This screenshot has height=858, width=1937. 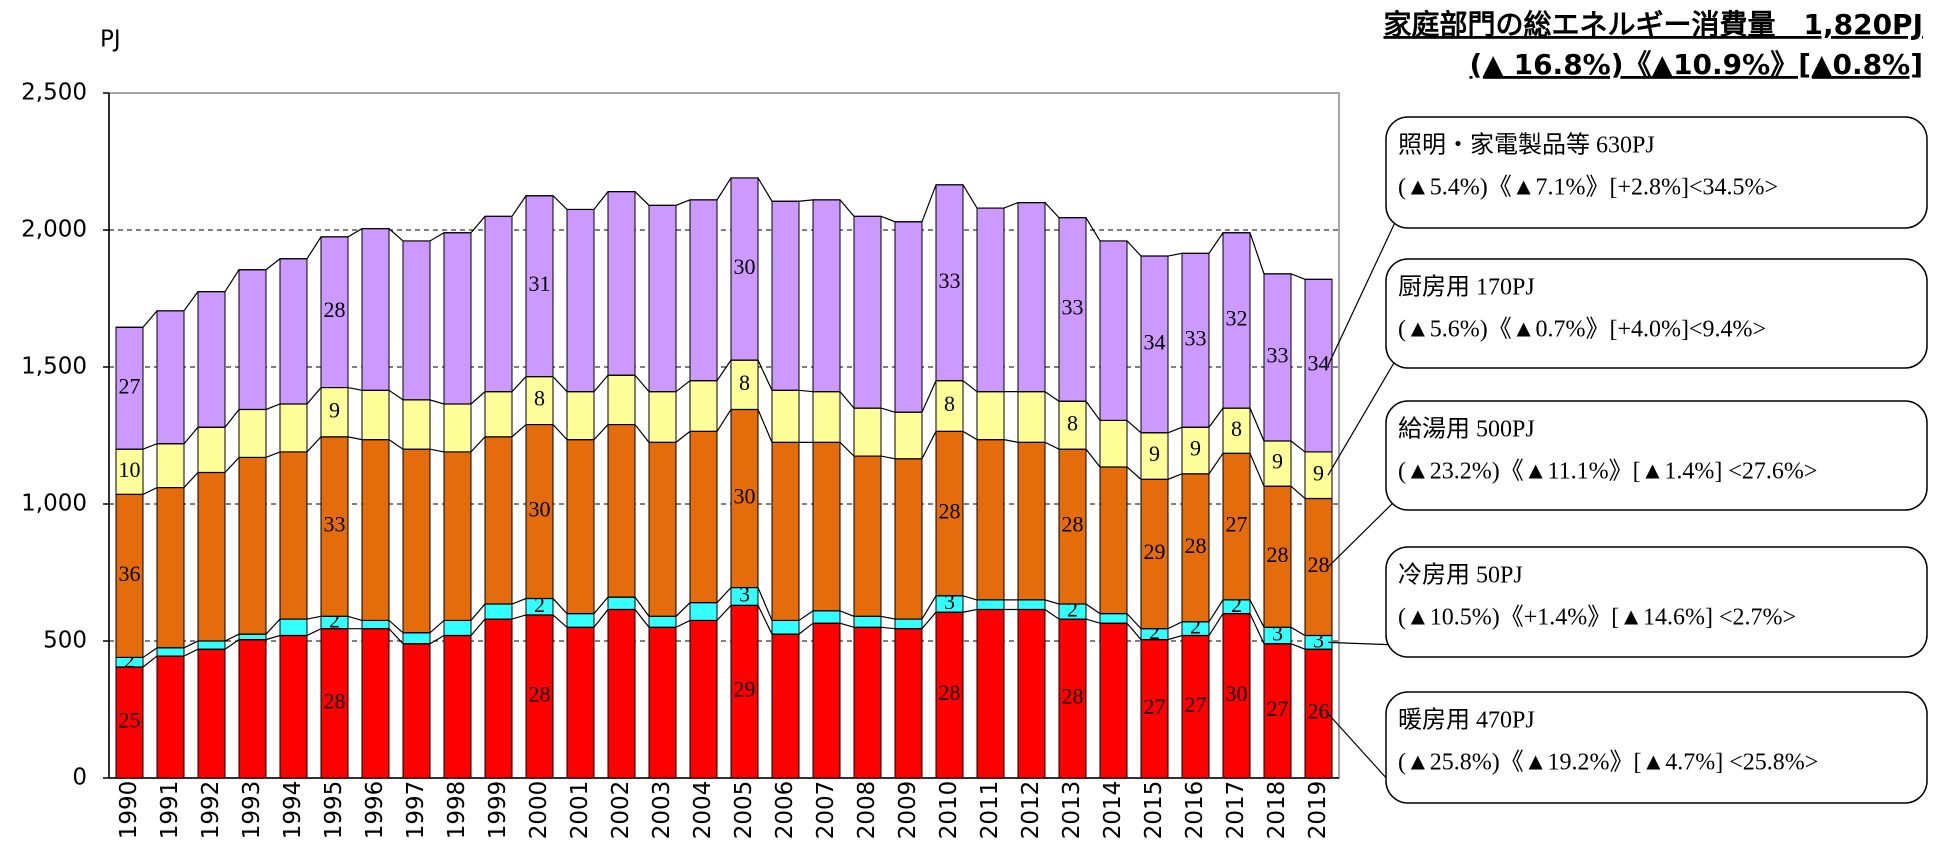 I want to click on x-tick-label: 1990, so click(x=129, y=810).